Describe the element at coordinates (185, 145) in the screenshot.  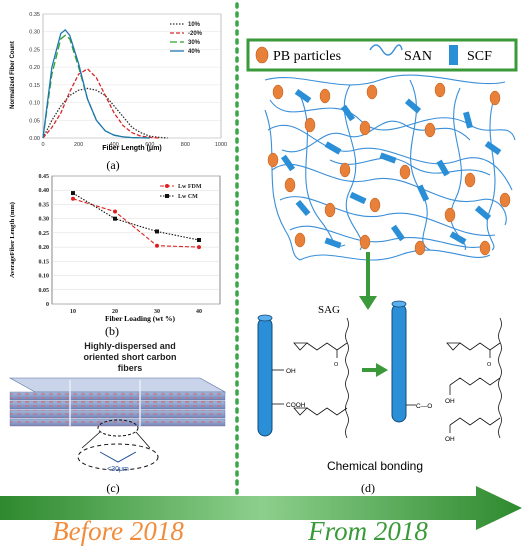
I see `chart-a-xtick: 800` at that location.